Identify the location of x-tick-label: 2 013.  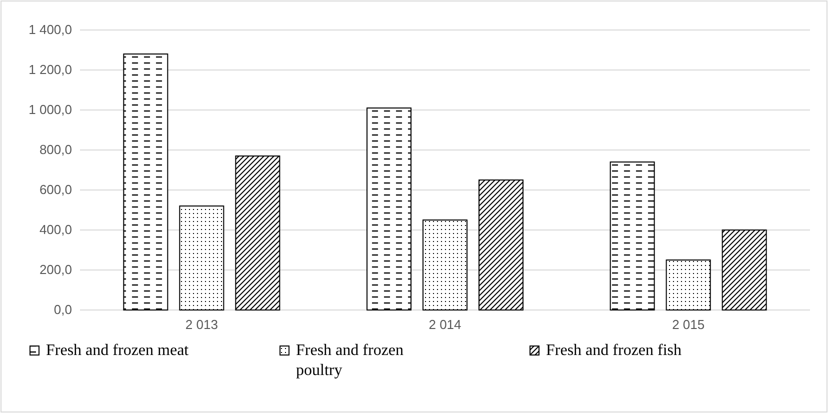
(201, 324).